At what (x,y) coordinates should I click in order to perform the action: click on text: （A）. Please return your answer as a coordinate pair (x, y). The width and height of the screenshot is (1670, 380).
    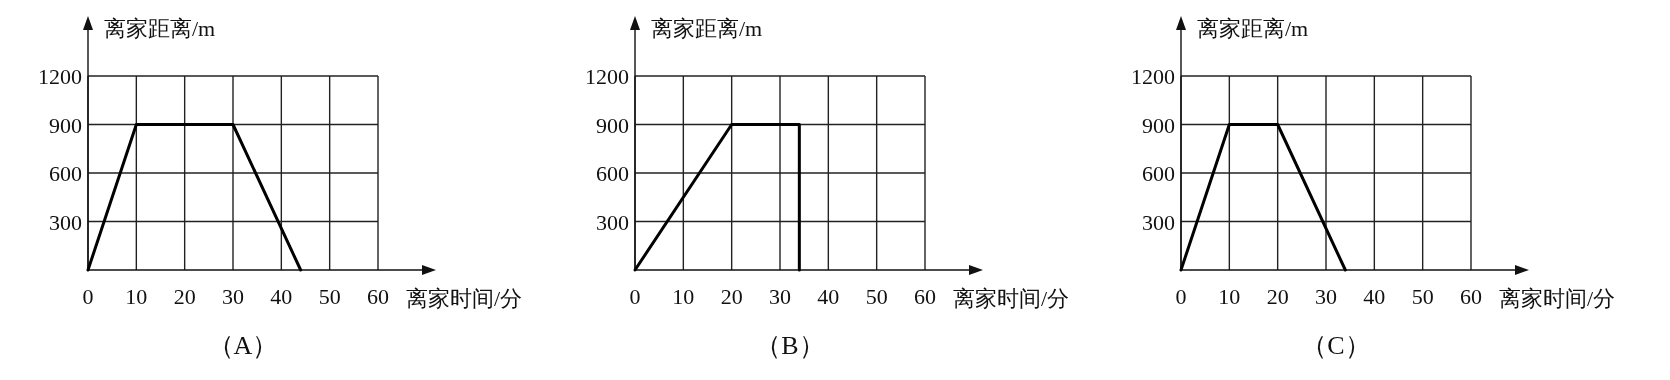
    Looking at the image, I should click on (243, 345).